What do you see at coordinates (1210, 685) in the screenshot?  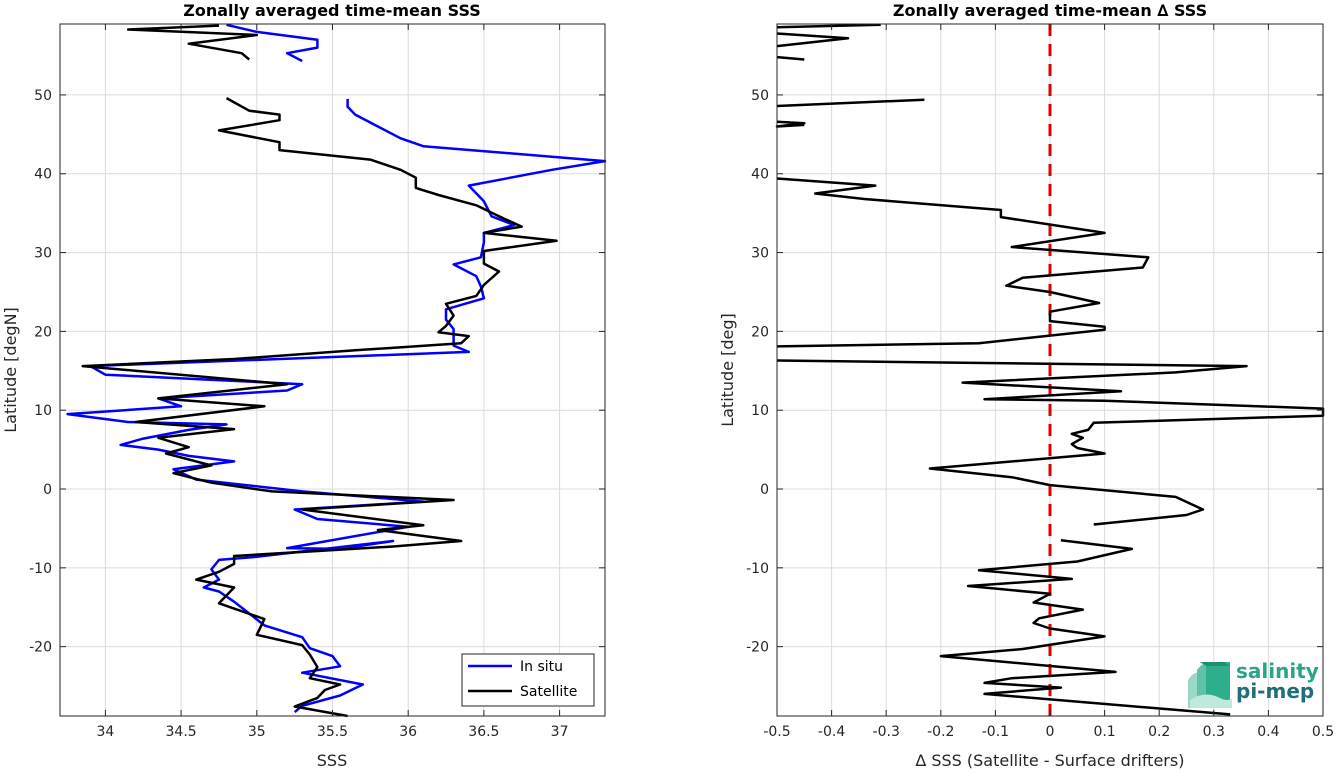 I see `logo-wave-icon` at bounding box center [1210, 685].